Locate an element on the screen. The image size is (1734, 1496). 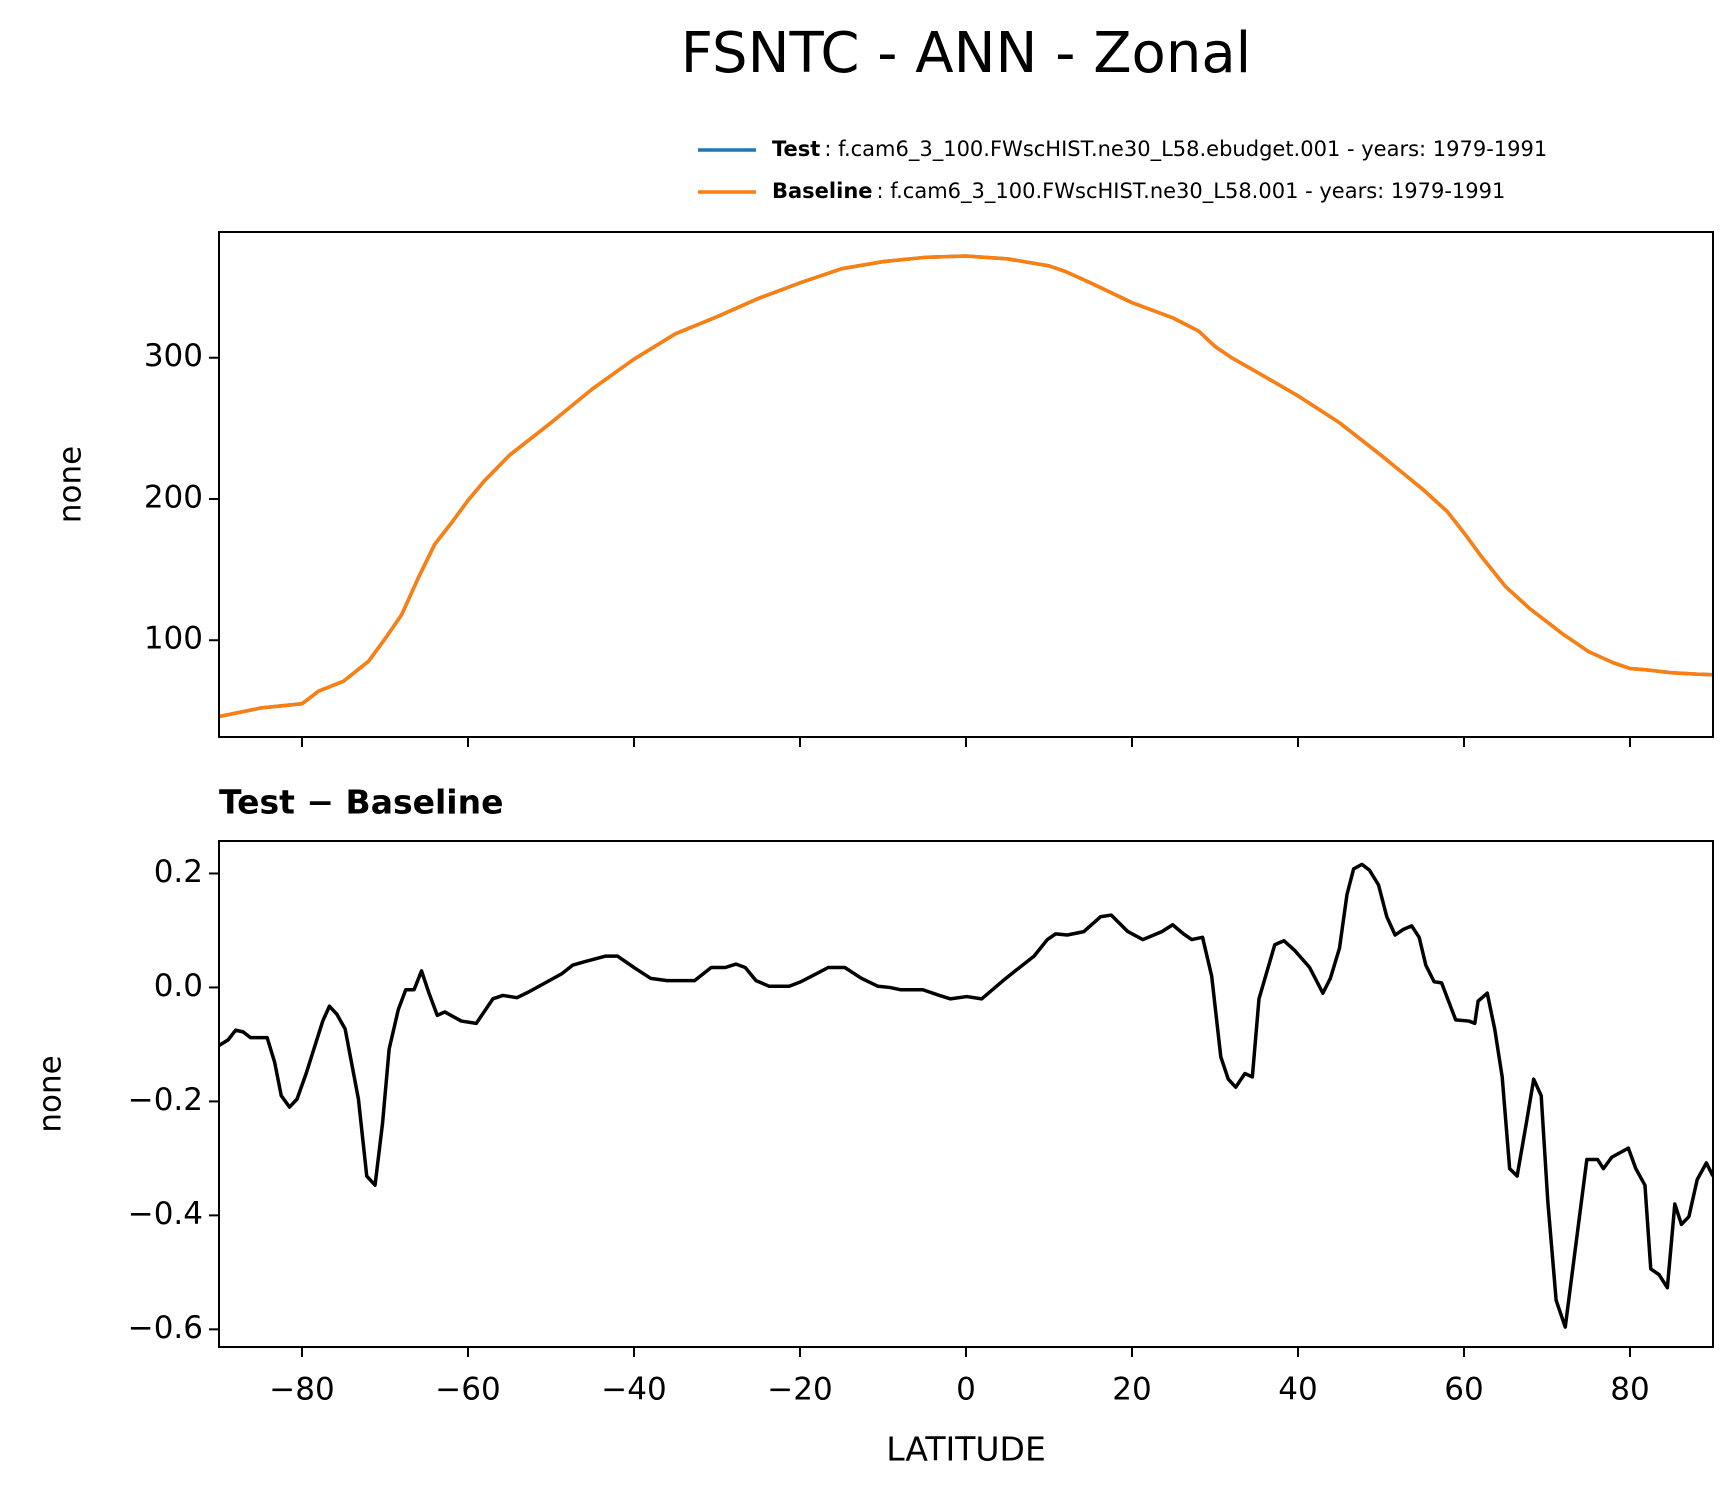
x-tick-label: −60 is located at coordinates (467, 1390).